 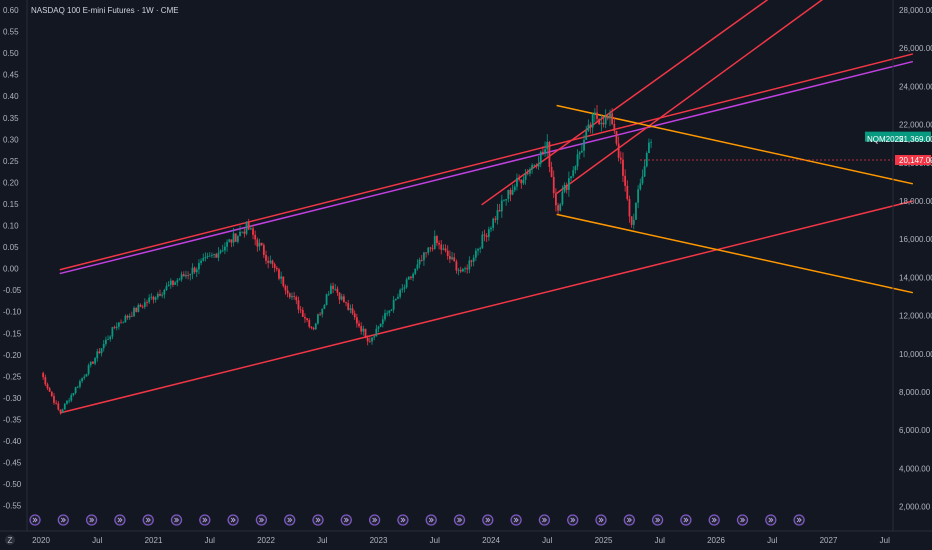 What do you see at coordinates (41, 540) in the screenshot?
I see `time-axis-tick-label: 2020` at bounding box center [41, 540].